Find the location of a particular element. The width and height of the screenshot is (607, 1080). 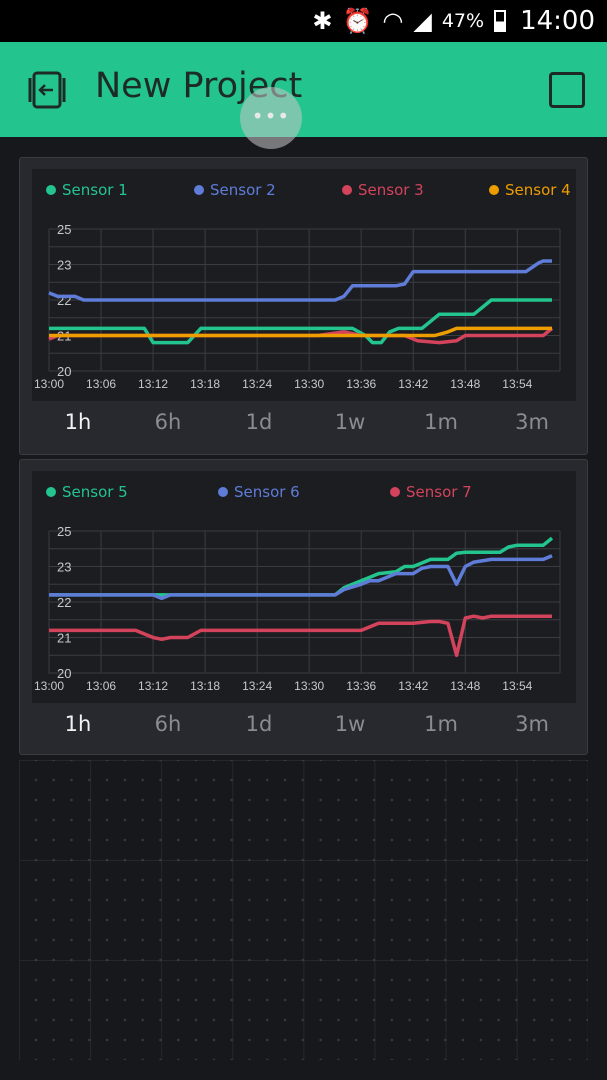

y-tick-label: 22 is located at coordinates (64, 602).